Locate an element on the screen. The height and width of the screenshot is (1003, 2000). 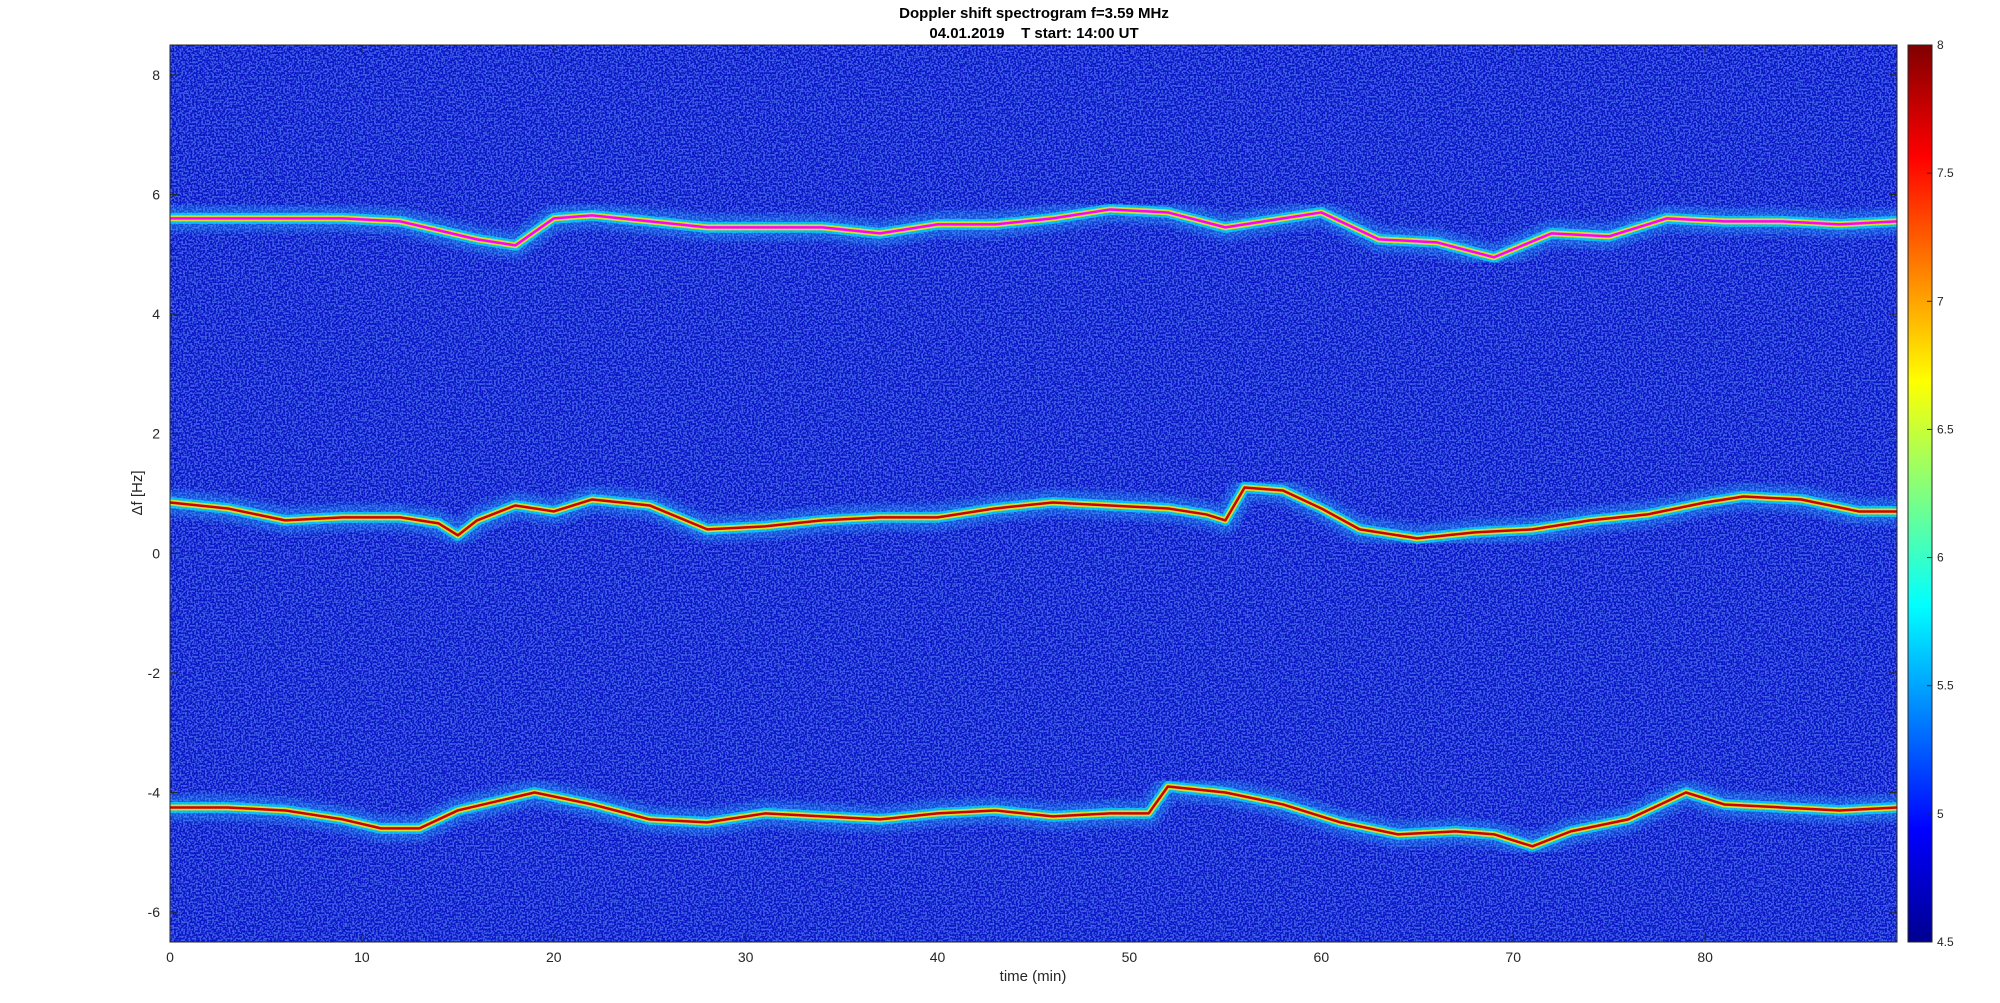
colorbar-tick-label: 7.5 is located at coordinates (1945, 173).